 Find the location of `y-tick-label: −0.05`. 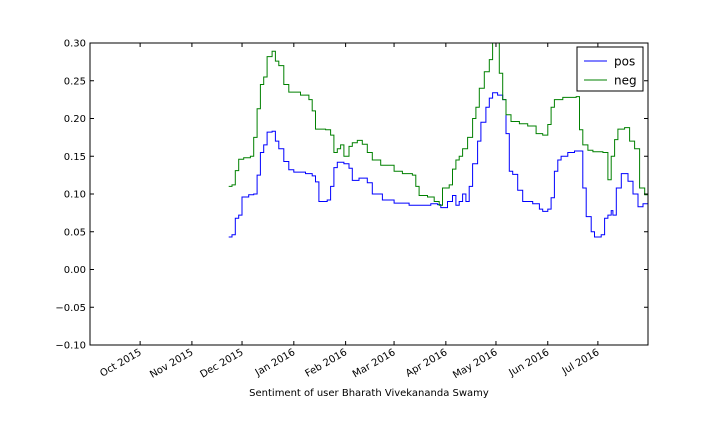

y-tick-label: −0.05 is located at coordinates (70, 308).